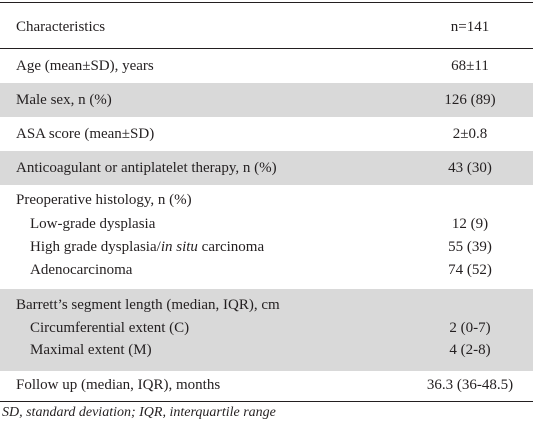 This screenshot has height=424, width=537. I want to click on label-part: in situ, so click(179, 247).